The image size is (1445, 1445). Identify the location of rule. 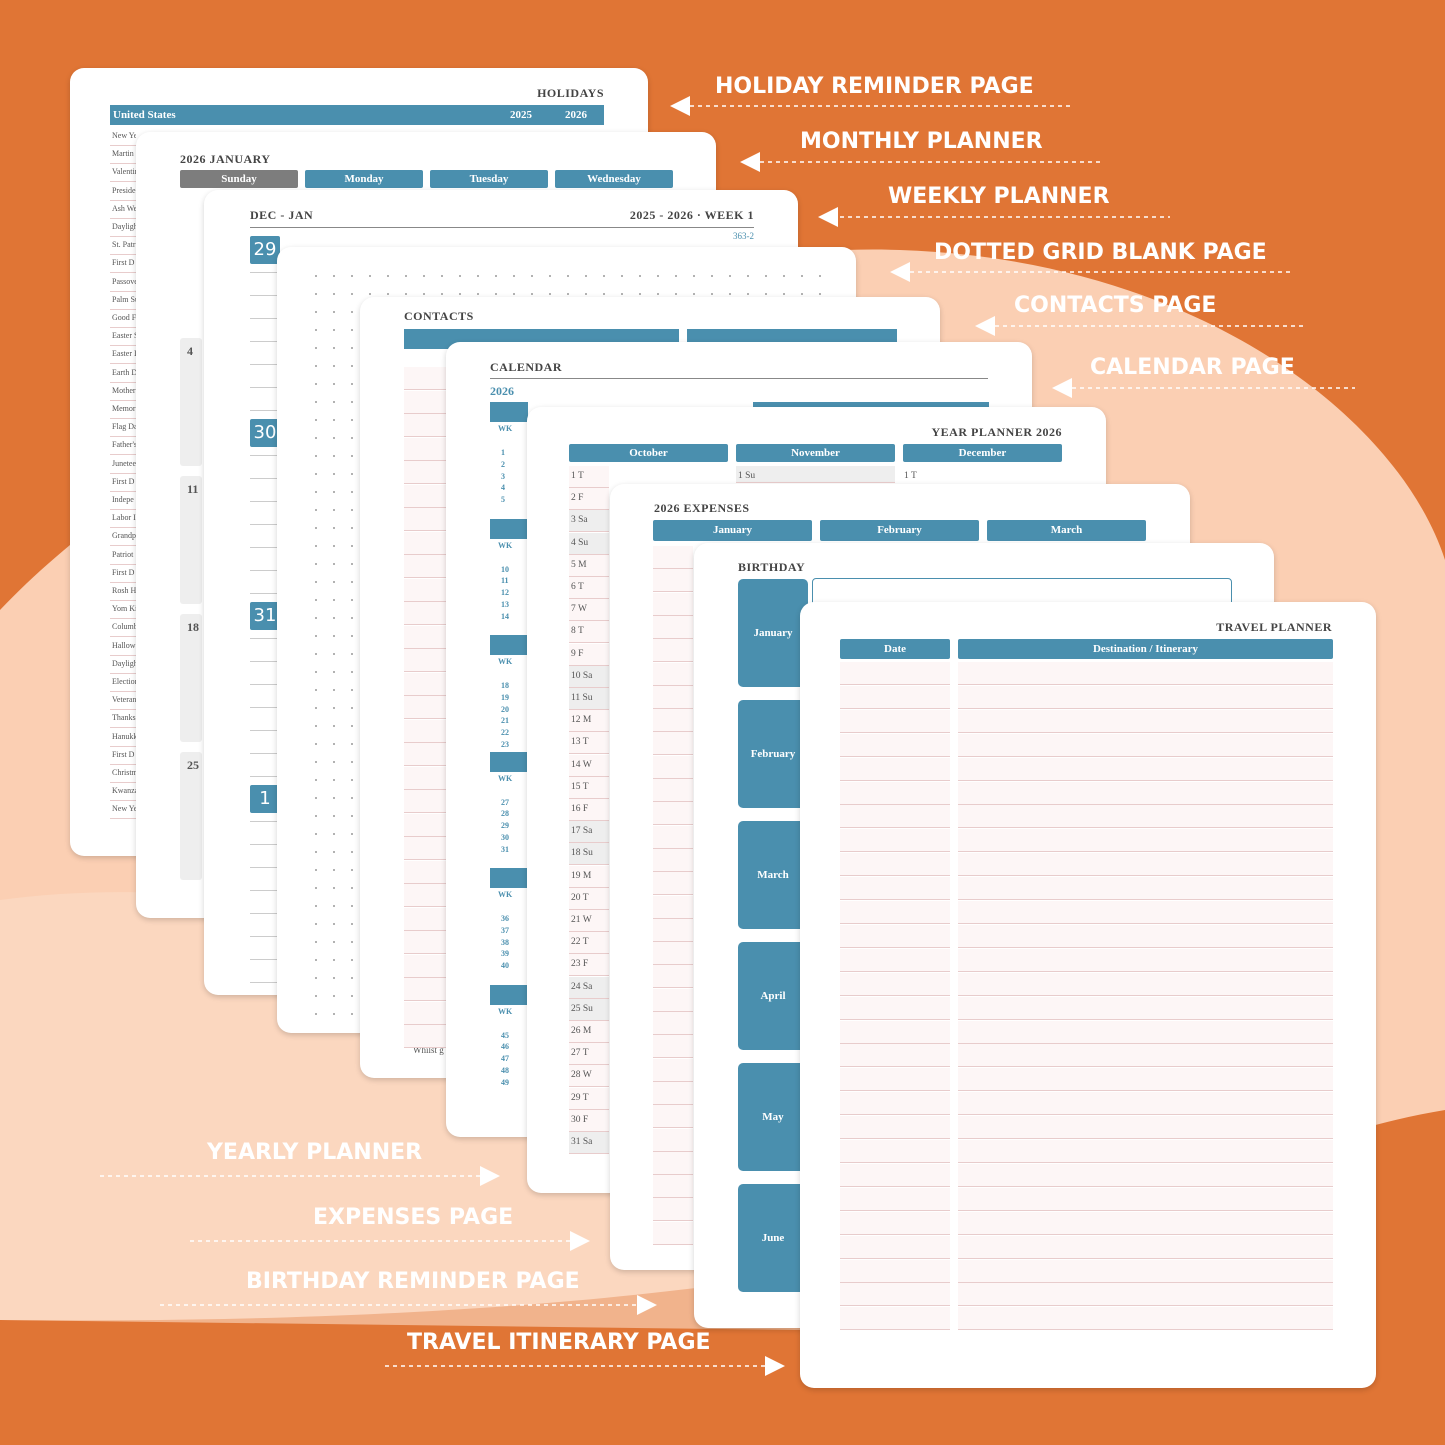
(502, 227).